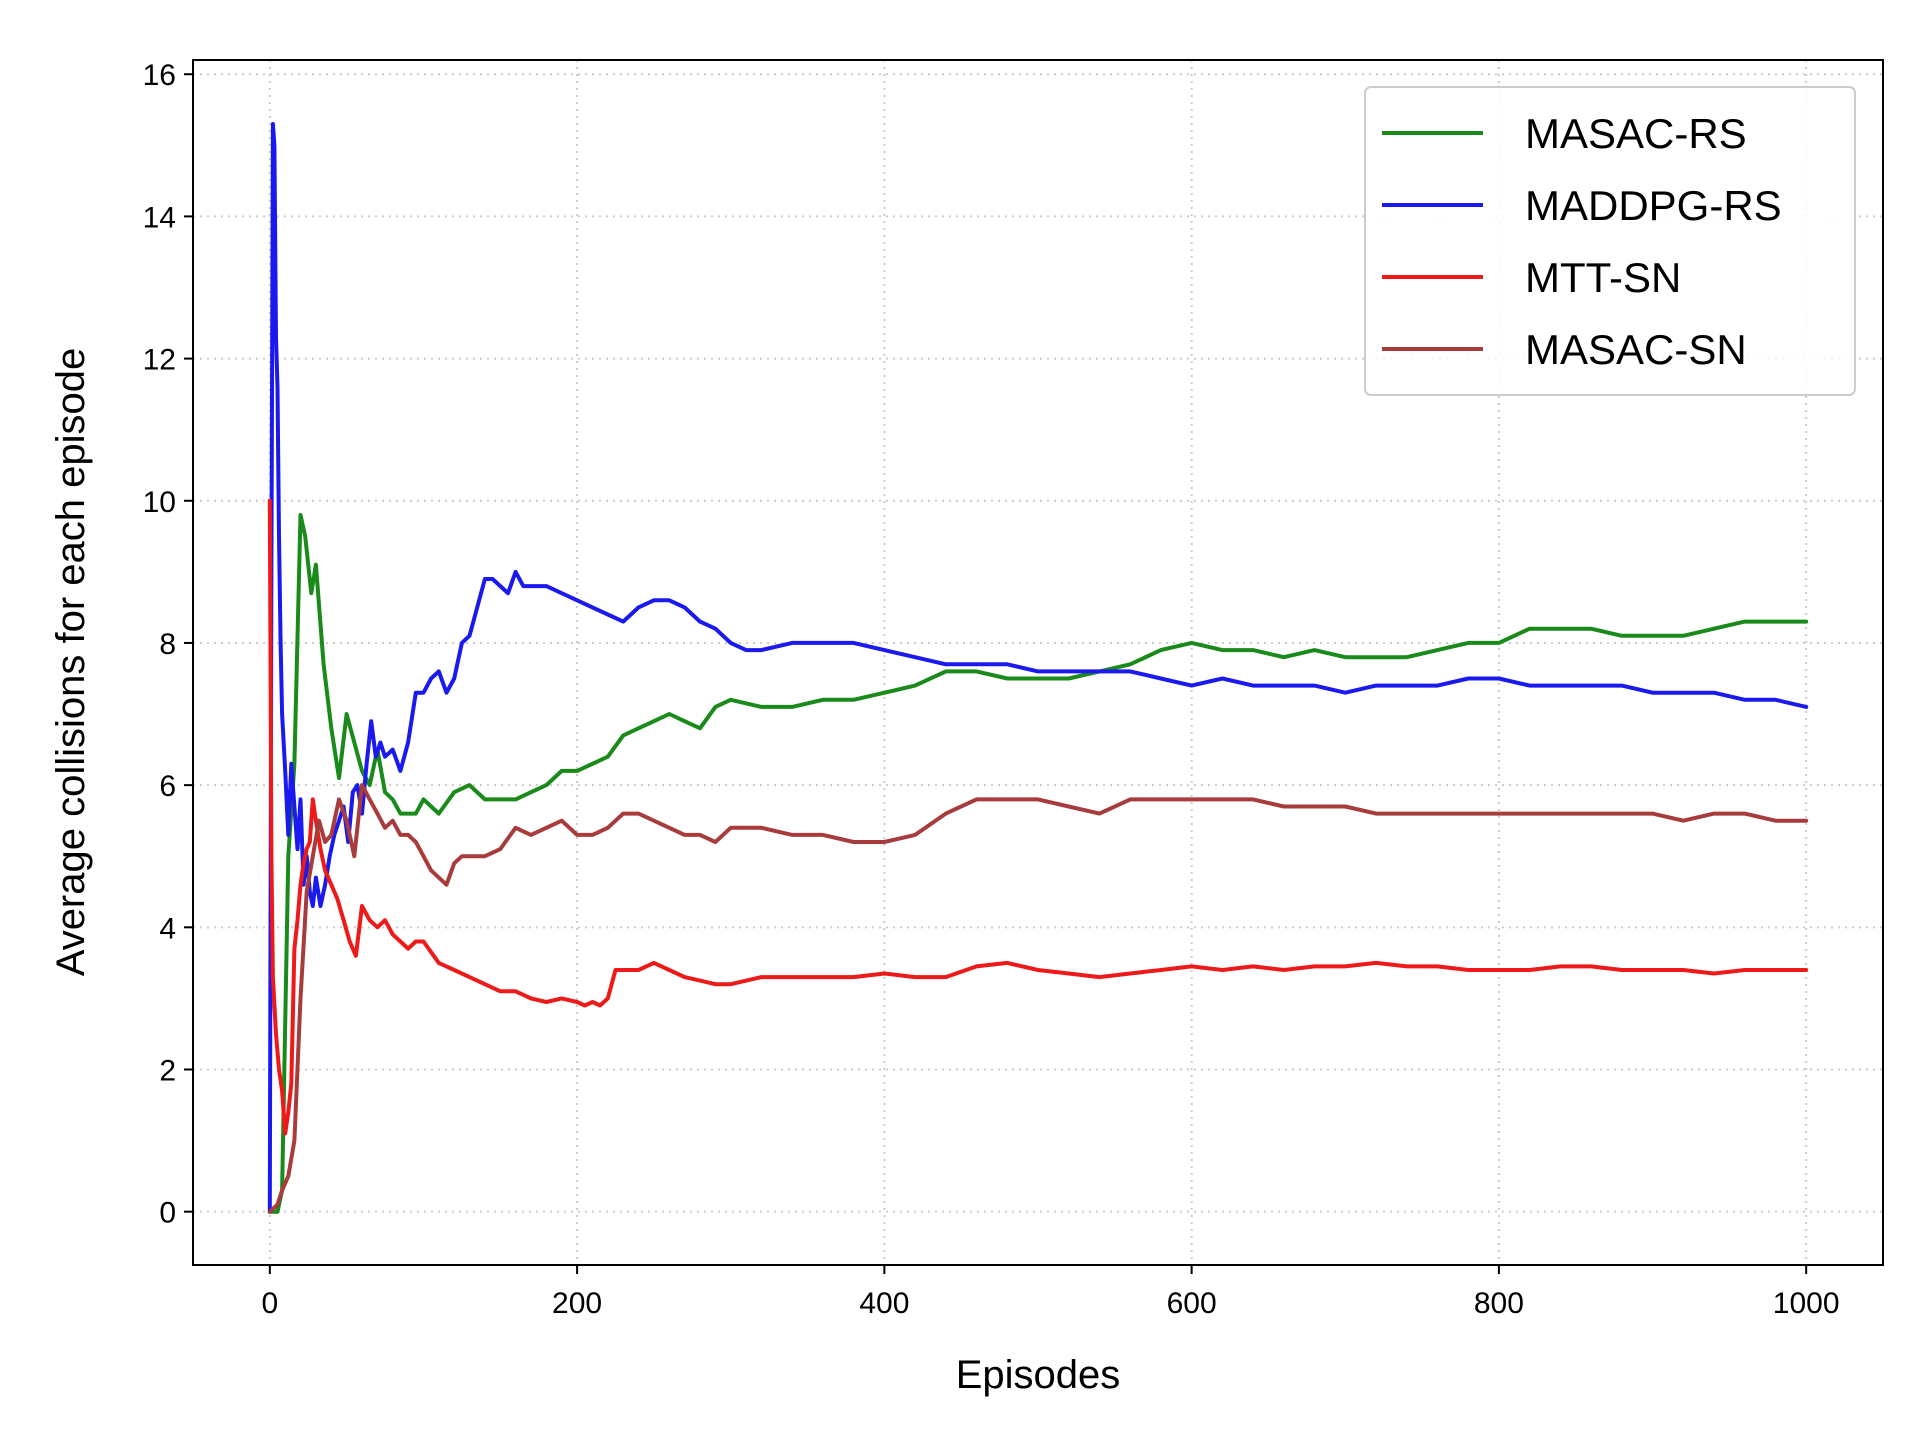 This screenshot has width=1920, height=1440. I want to click on y-tick-label: 16, so click(159, 75).